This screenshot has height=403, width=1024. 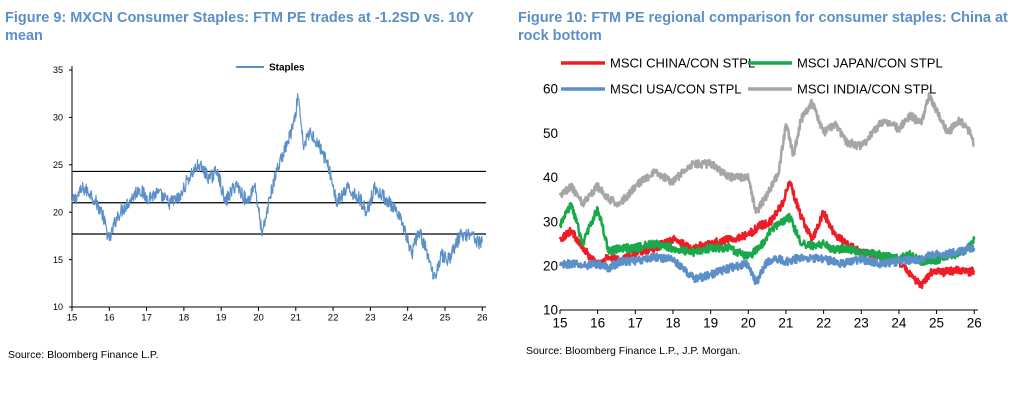 What do you see at coordinates (58, 260) in the screenshot?
I see `y-tick-label: 15` at bounding box center [58, 260].